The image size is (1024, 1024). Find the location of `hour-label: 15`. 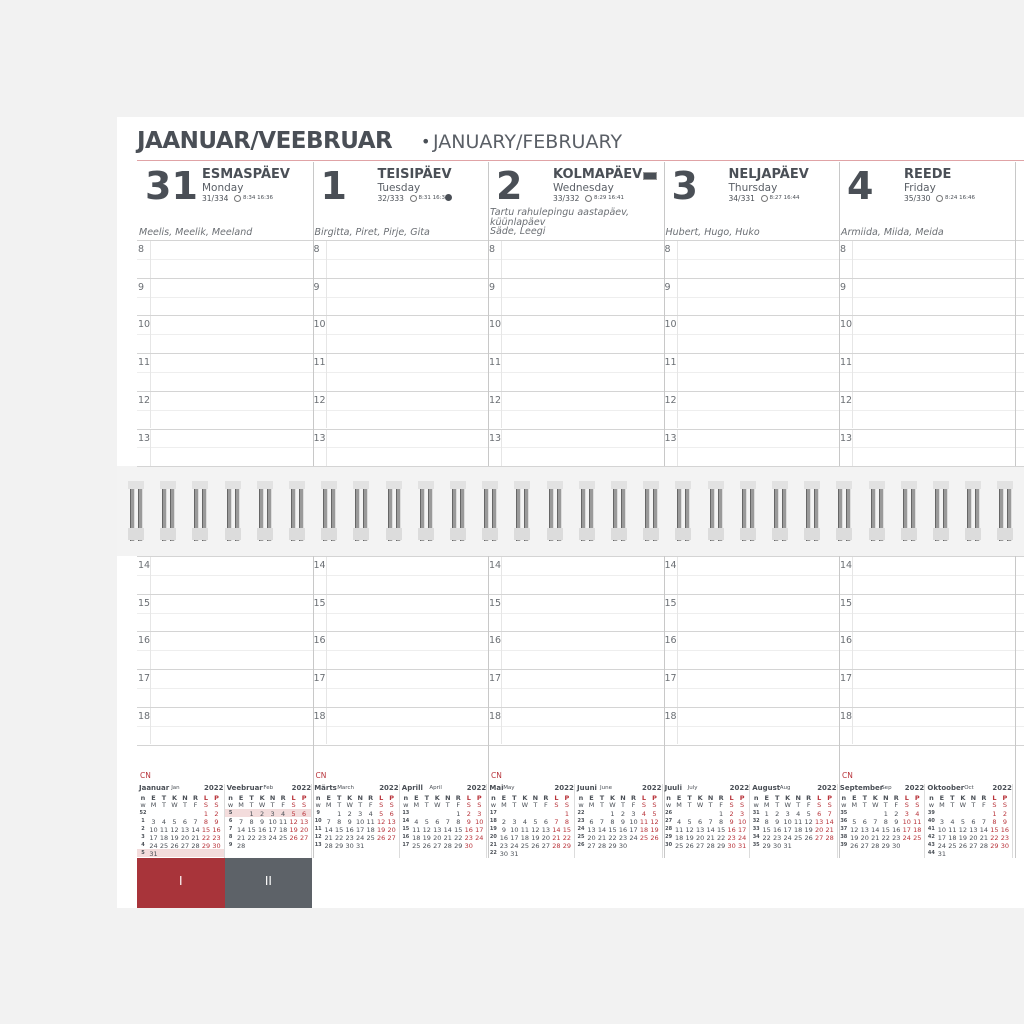

hour-label: 15 is located at coordinates (144, 603).